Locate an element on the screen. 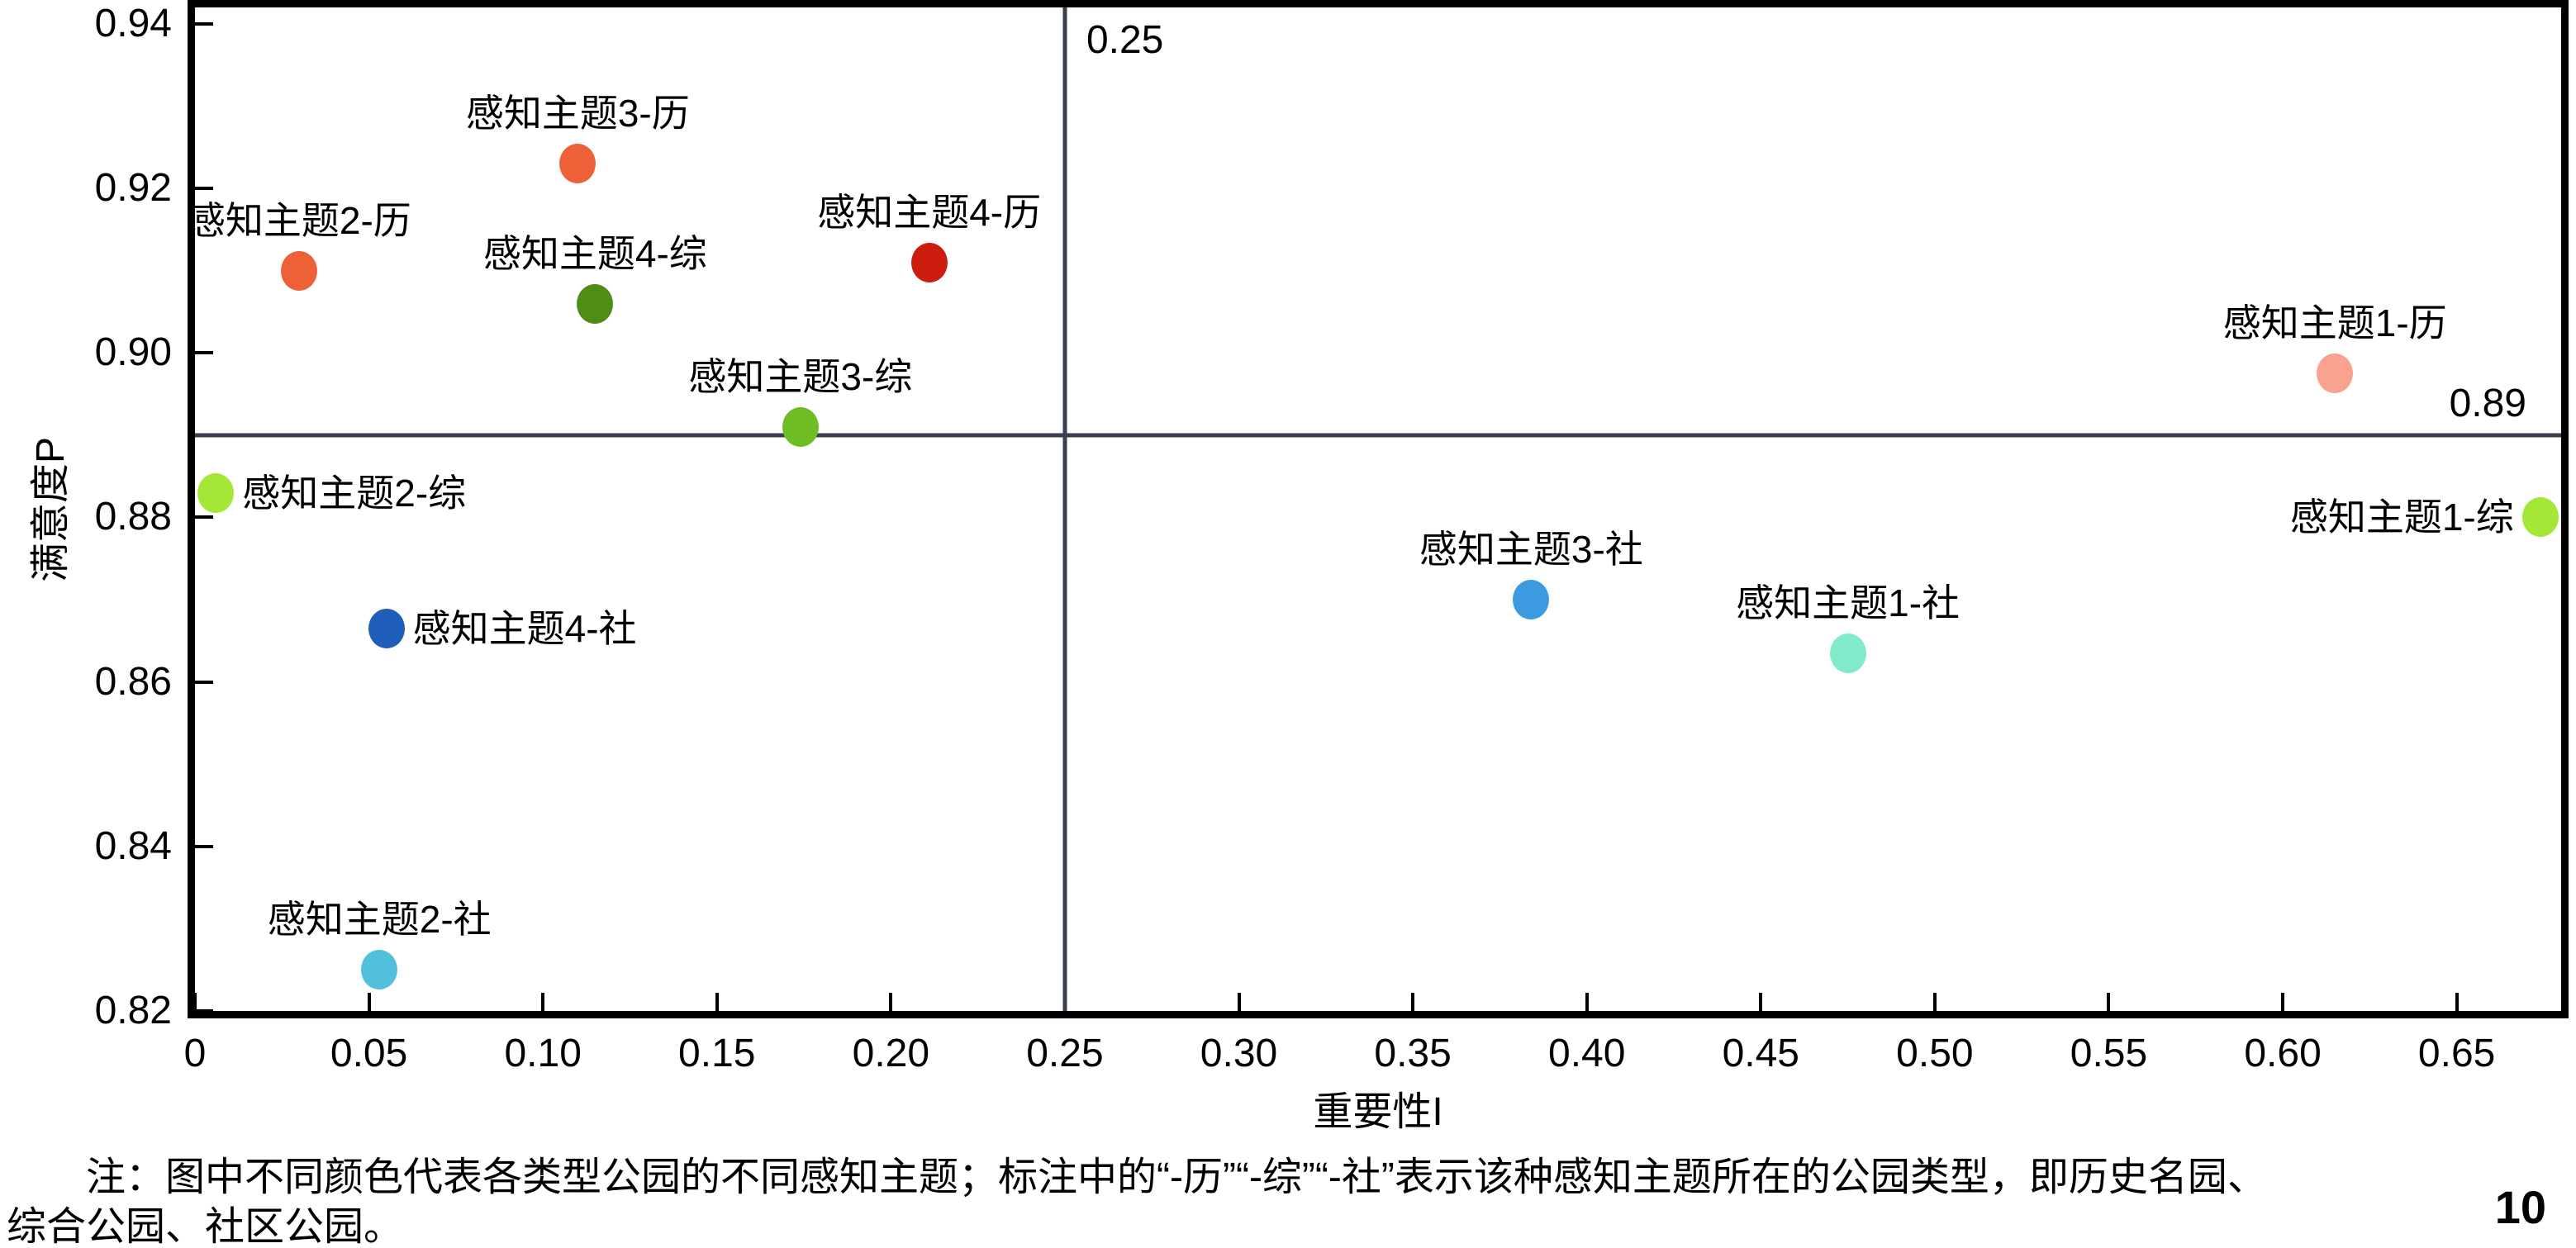 This screenshot has height=1248, width=2576. x-axis-tick-label: 0.30 is located at coordinates (1239, 1053).